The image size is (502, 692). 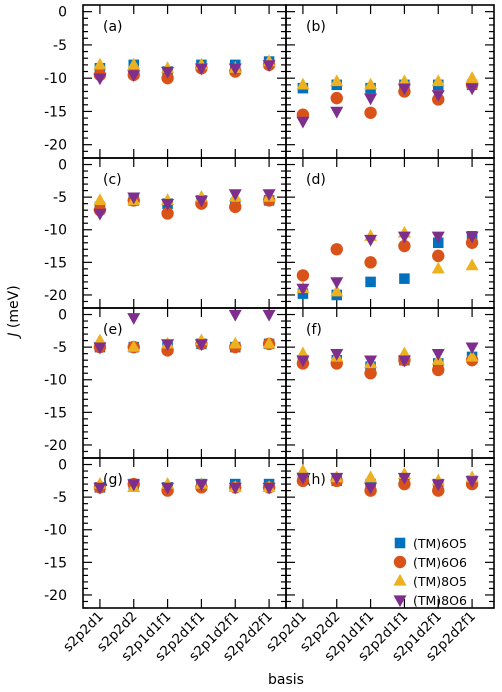 What do you see at coordinates (14, 308) in the screenshot?
I see `y-axis-label-unit: (meV)` at bounding box center [14, 308].